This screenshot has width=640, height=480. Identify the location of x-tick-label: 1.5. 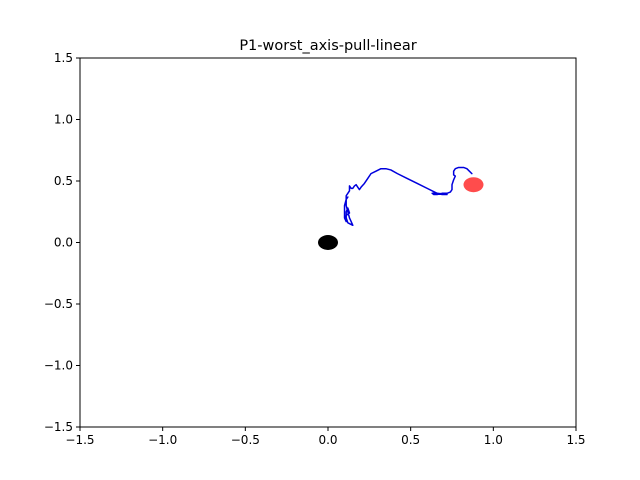
(575, 440).